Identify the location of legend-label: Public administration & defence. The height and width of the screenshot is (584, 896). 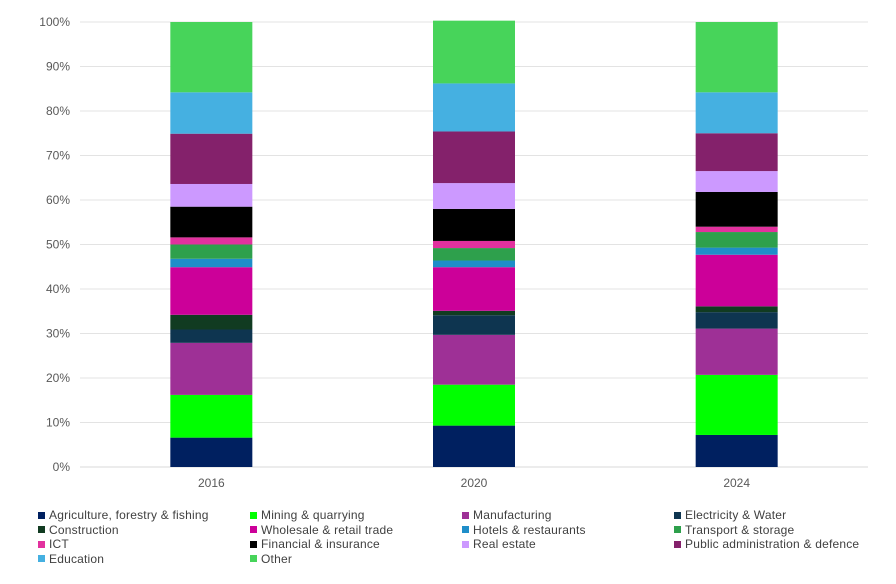
(772, 544).